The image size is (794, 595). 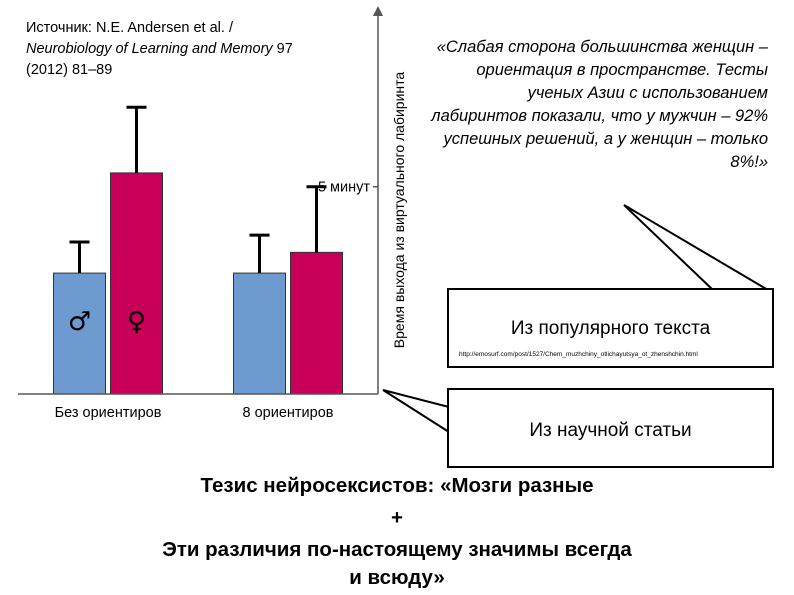 What do you see at coordinates (288, 413) in the screenshot?
I see `category-label-1: 8 ориентиров` at bounding box center [288, 413].